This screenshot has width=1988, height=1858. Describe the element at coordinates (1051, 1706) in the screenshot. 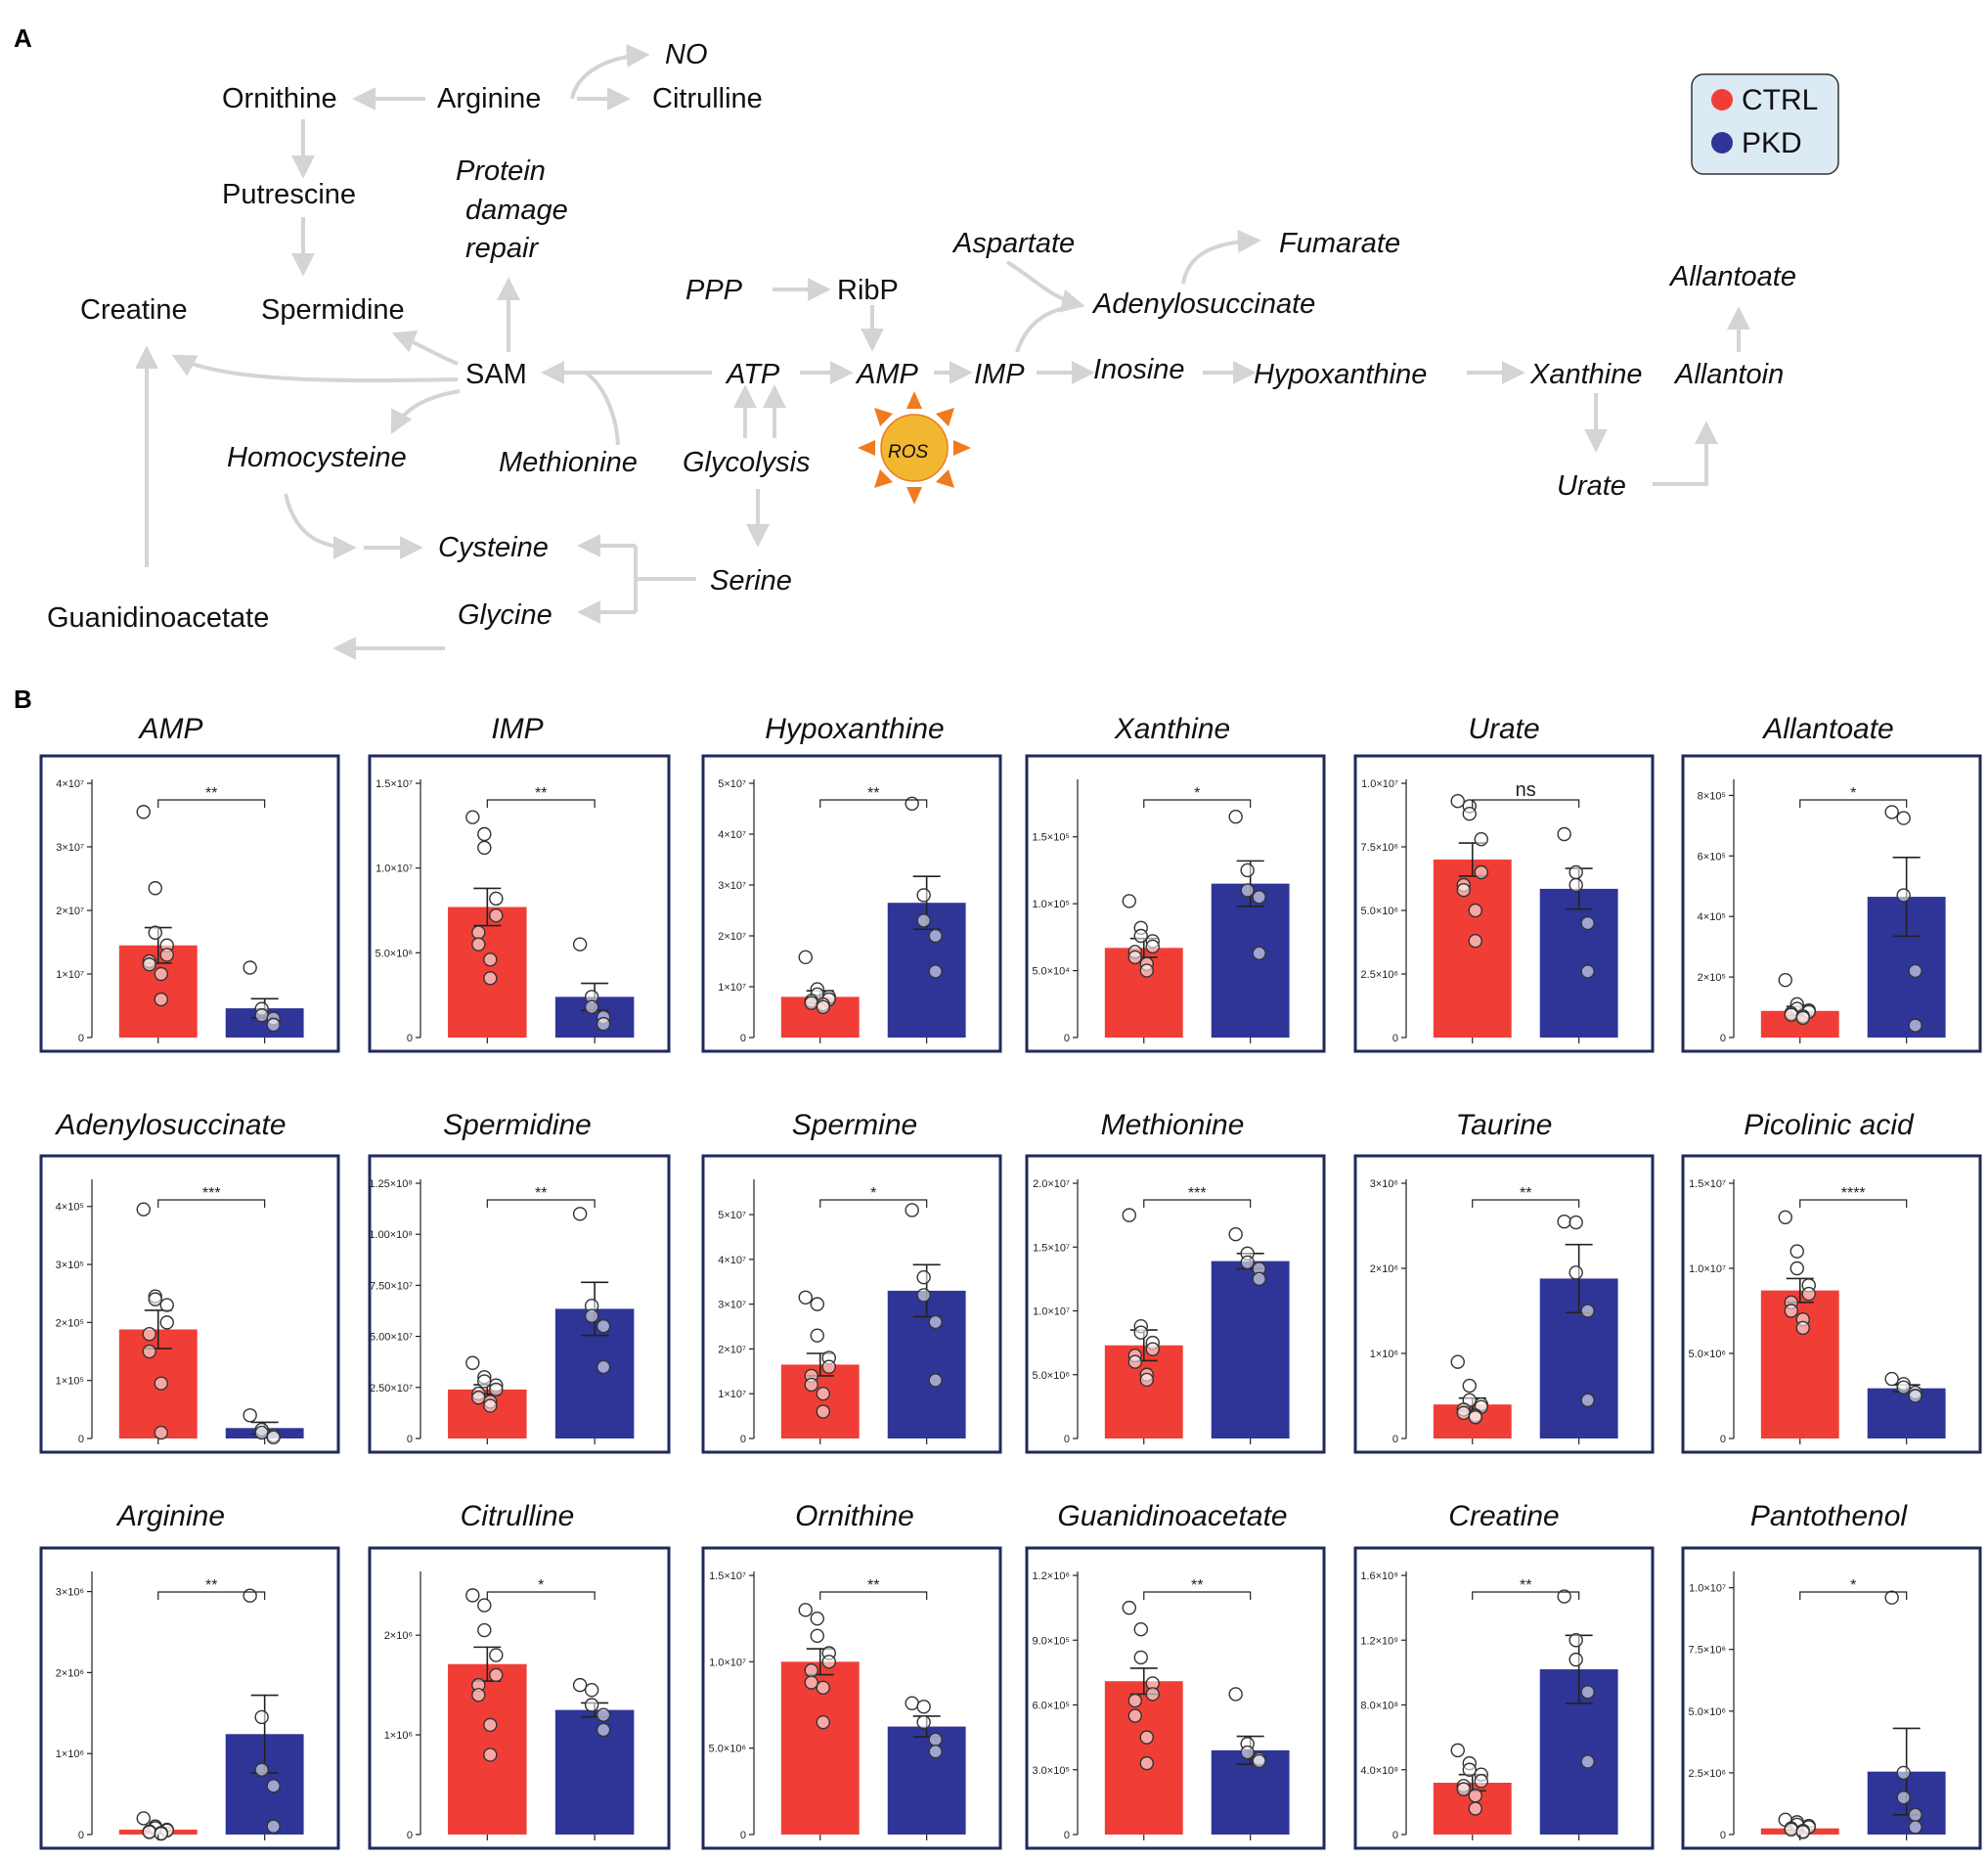

I see `y-tick-label: 6.0×10⁵` at that location.